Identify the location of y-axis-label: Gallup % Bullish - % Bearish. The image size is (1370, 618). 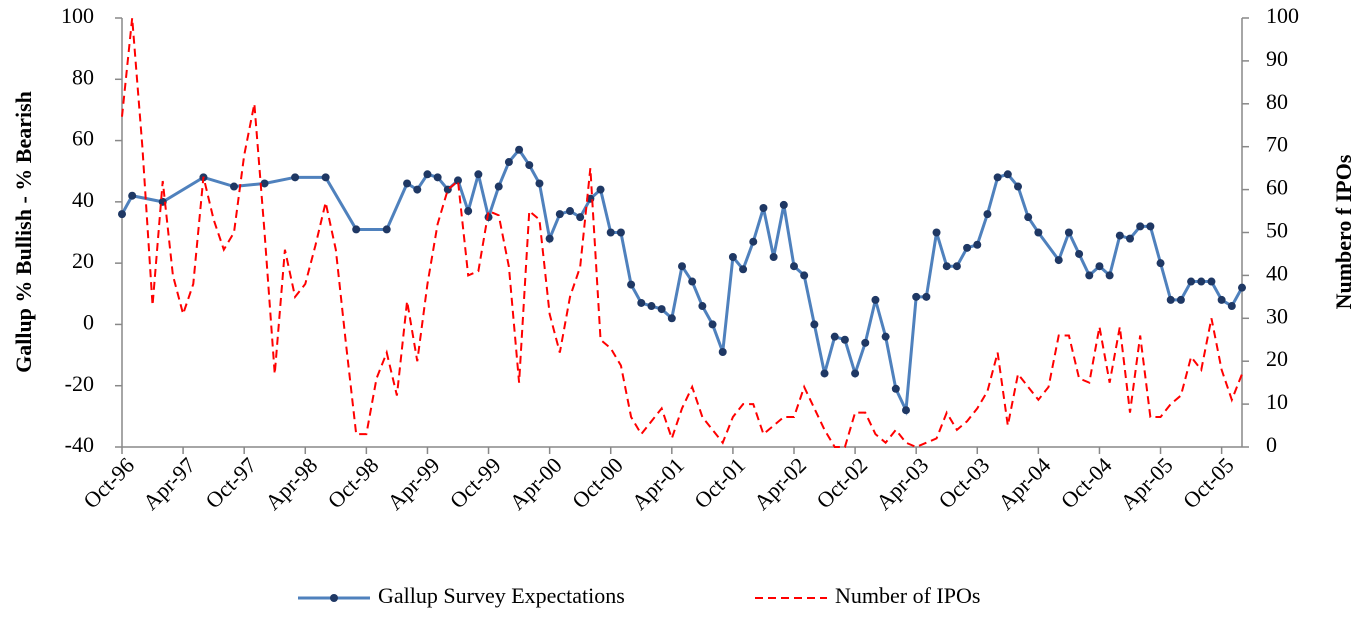
(23, 232).